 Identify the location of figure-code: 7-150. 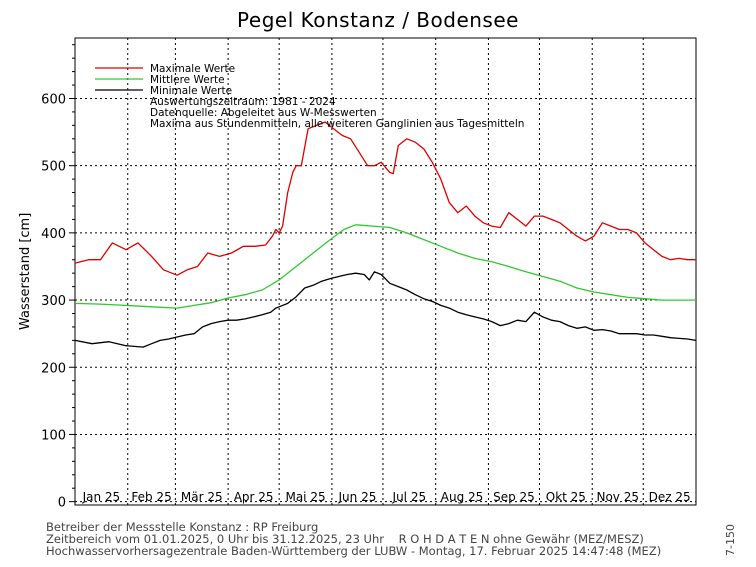
(730, 540).